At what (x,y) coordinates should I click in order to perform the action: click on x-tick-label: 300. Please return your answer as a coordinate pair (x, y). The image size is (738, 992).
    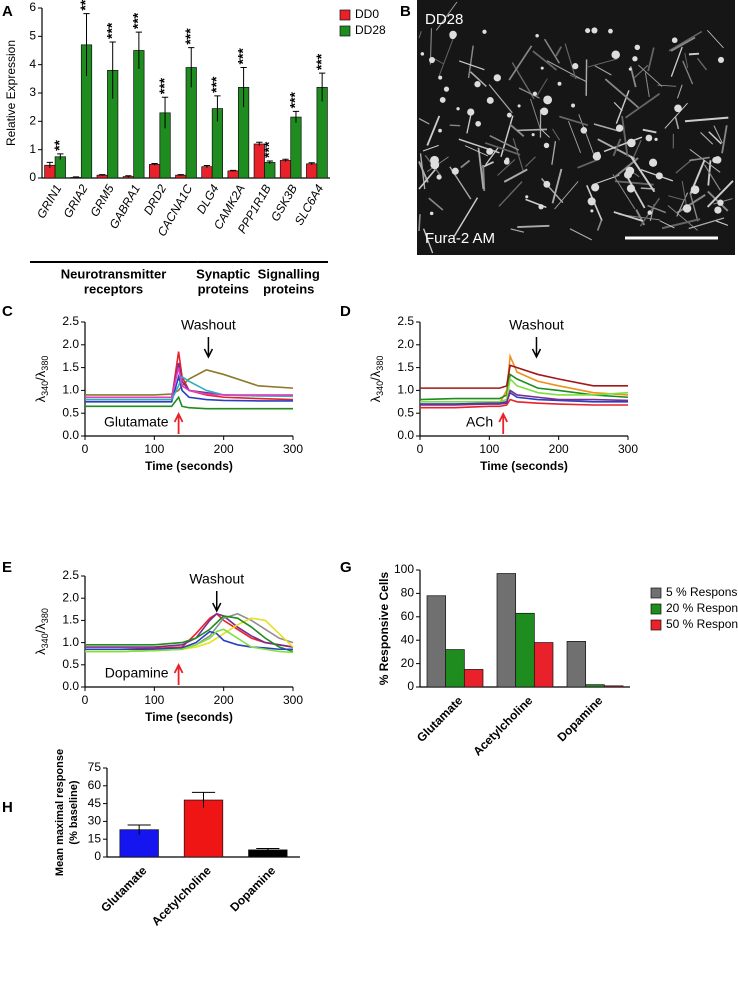
    Looking at the image, I should click on (628, 449).